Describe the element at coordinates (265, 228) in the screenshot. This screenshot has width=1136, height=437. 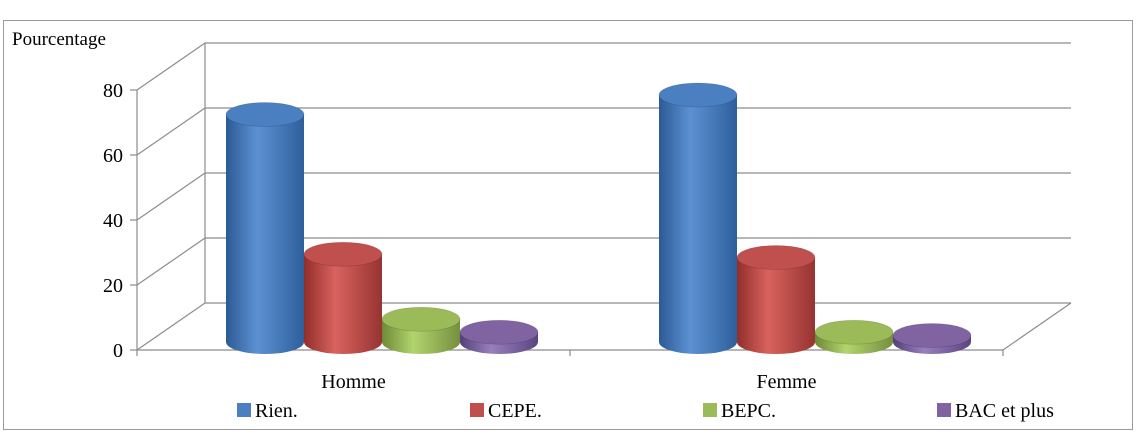
I see `bar-rien--homme` at that location.